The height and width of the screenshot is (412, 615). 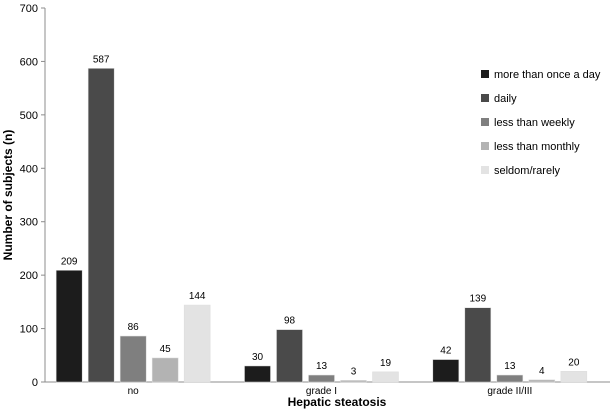 What do you see at coordinates (35, 383) in the screenshot?
I see `y-tick-label: 0` at bounding box center [35, 383].